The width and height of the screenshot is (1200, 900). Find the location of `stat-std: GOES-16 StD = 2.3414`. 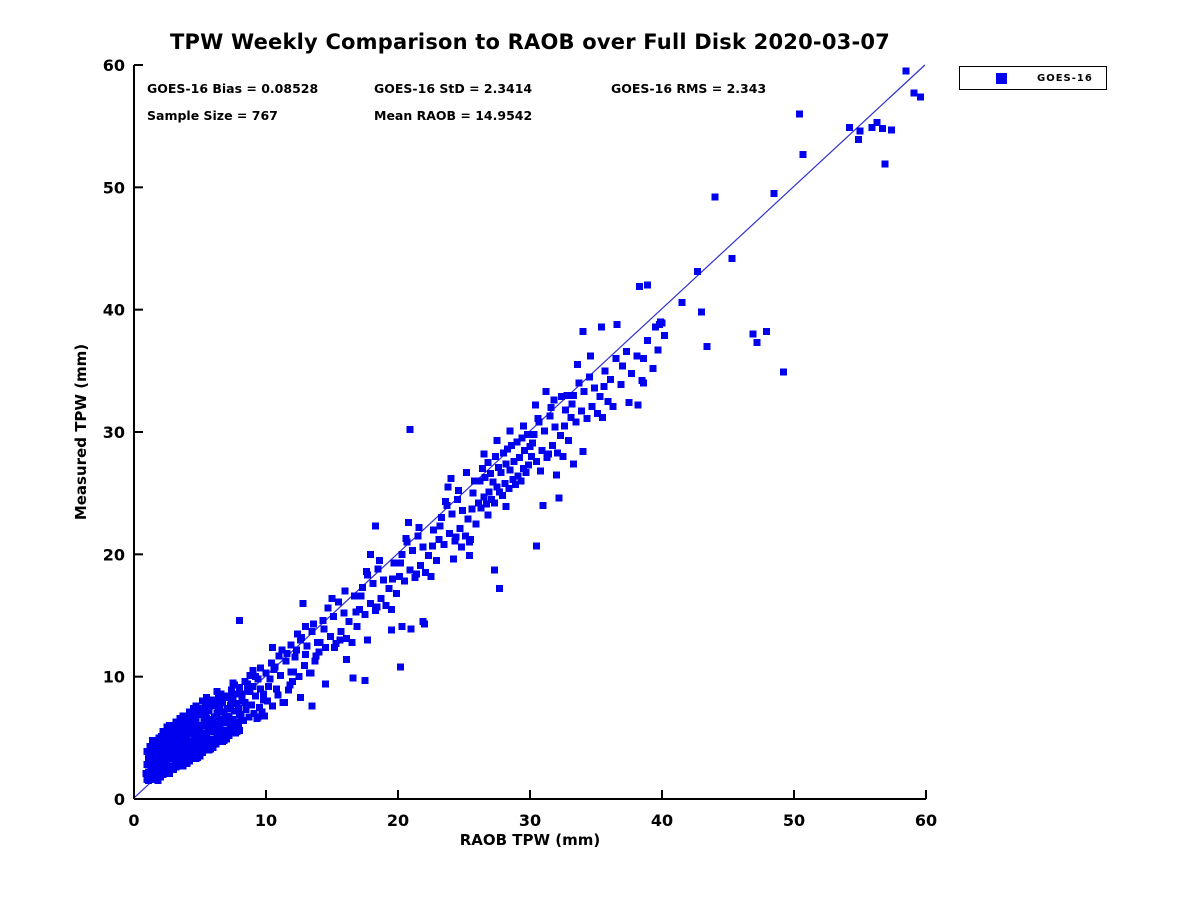

stat-std: GOES-16 StD = 2.3414 is located at coordinates (453, 88).